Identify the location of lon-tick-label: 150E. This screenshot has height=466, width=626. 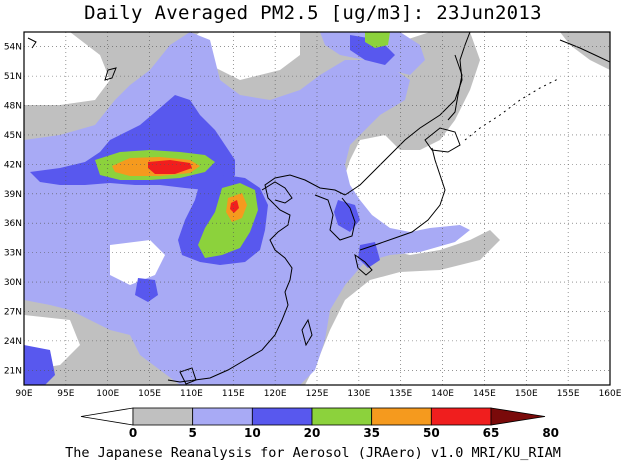
(526, 394).